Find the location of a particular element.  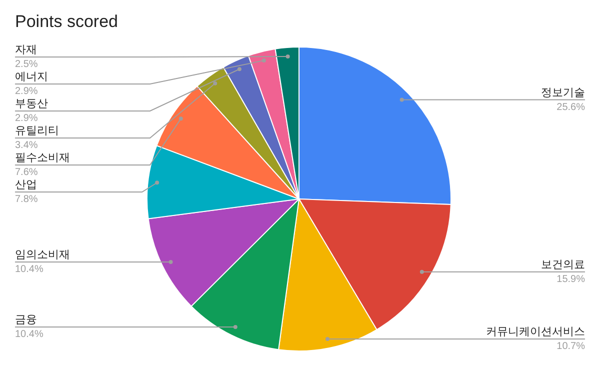

chart-title: Points scored is located at coordinates (66, 21).